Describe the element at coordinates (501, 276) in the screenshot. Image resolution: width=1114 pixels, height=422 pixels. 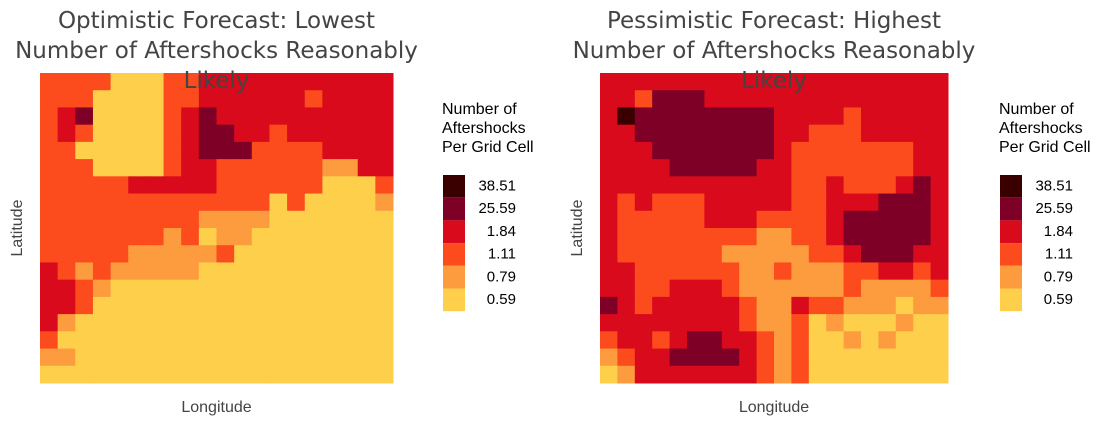
I see `legend-label: 0.79` at that location.